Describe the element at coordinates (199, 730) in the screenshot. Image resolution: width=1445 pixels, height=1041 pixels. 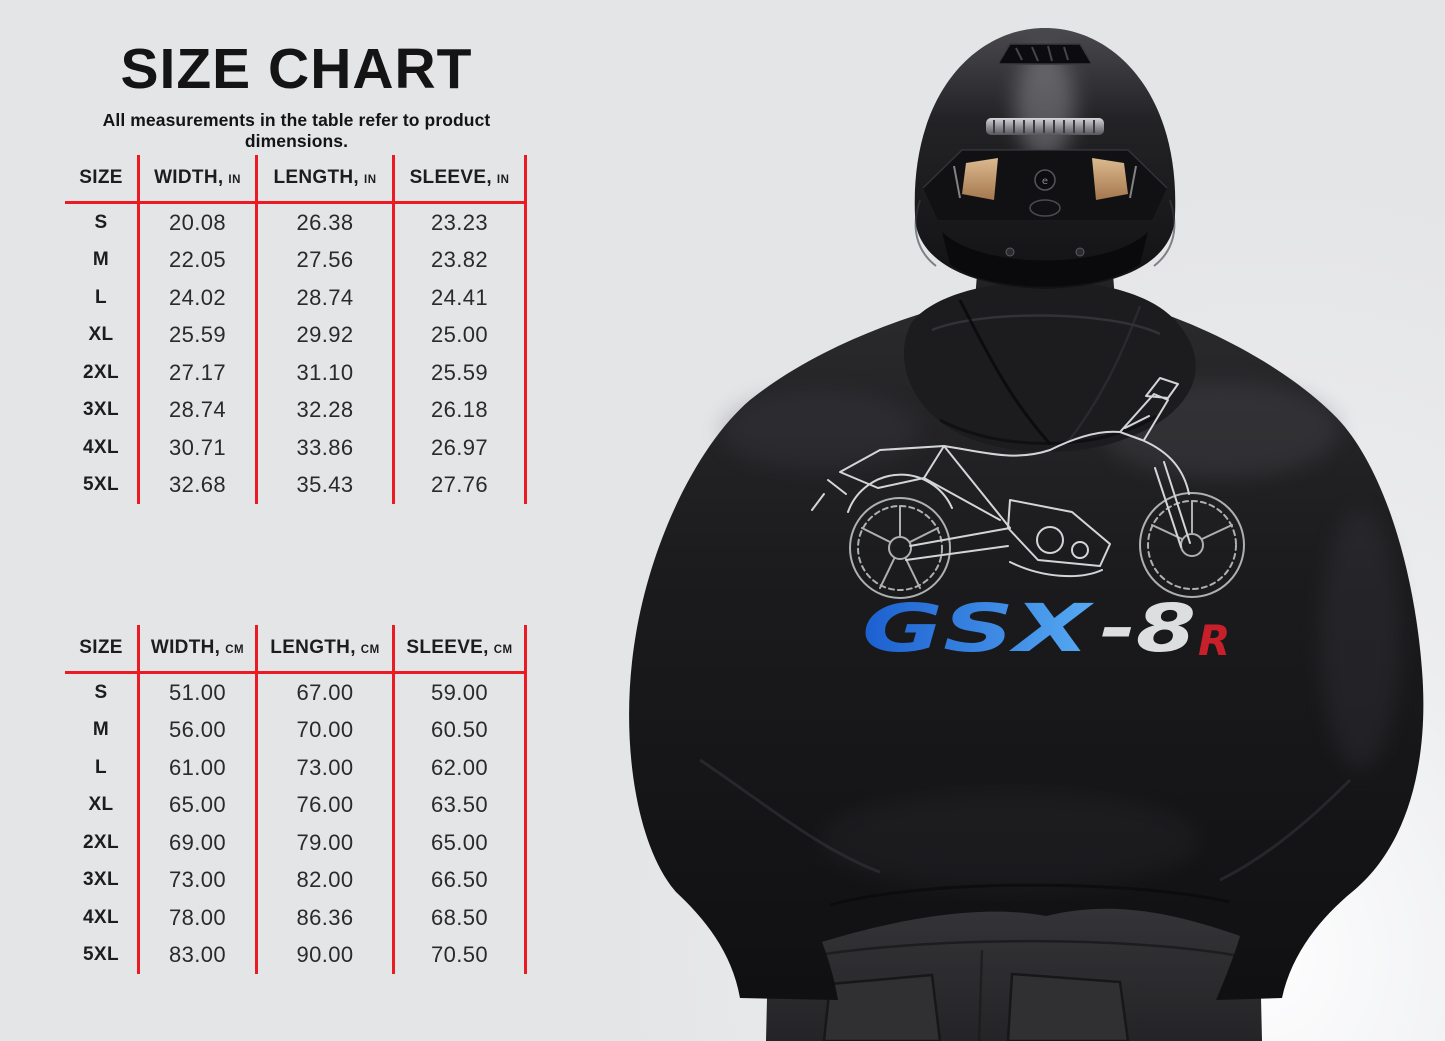
I see `width-value: 56.00` at that location.